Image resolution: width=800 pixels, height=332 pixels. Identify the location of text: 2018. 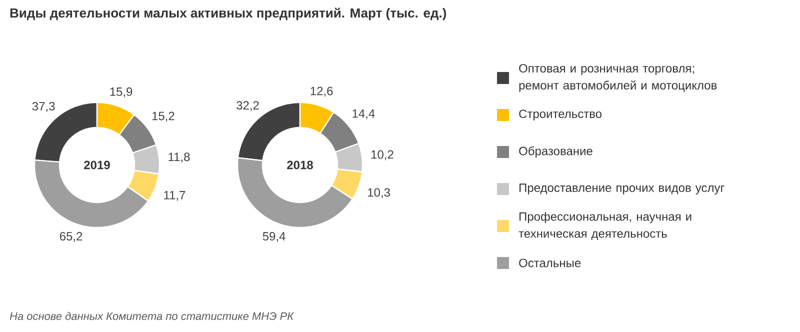
(300, 165).